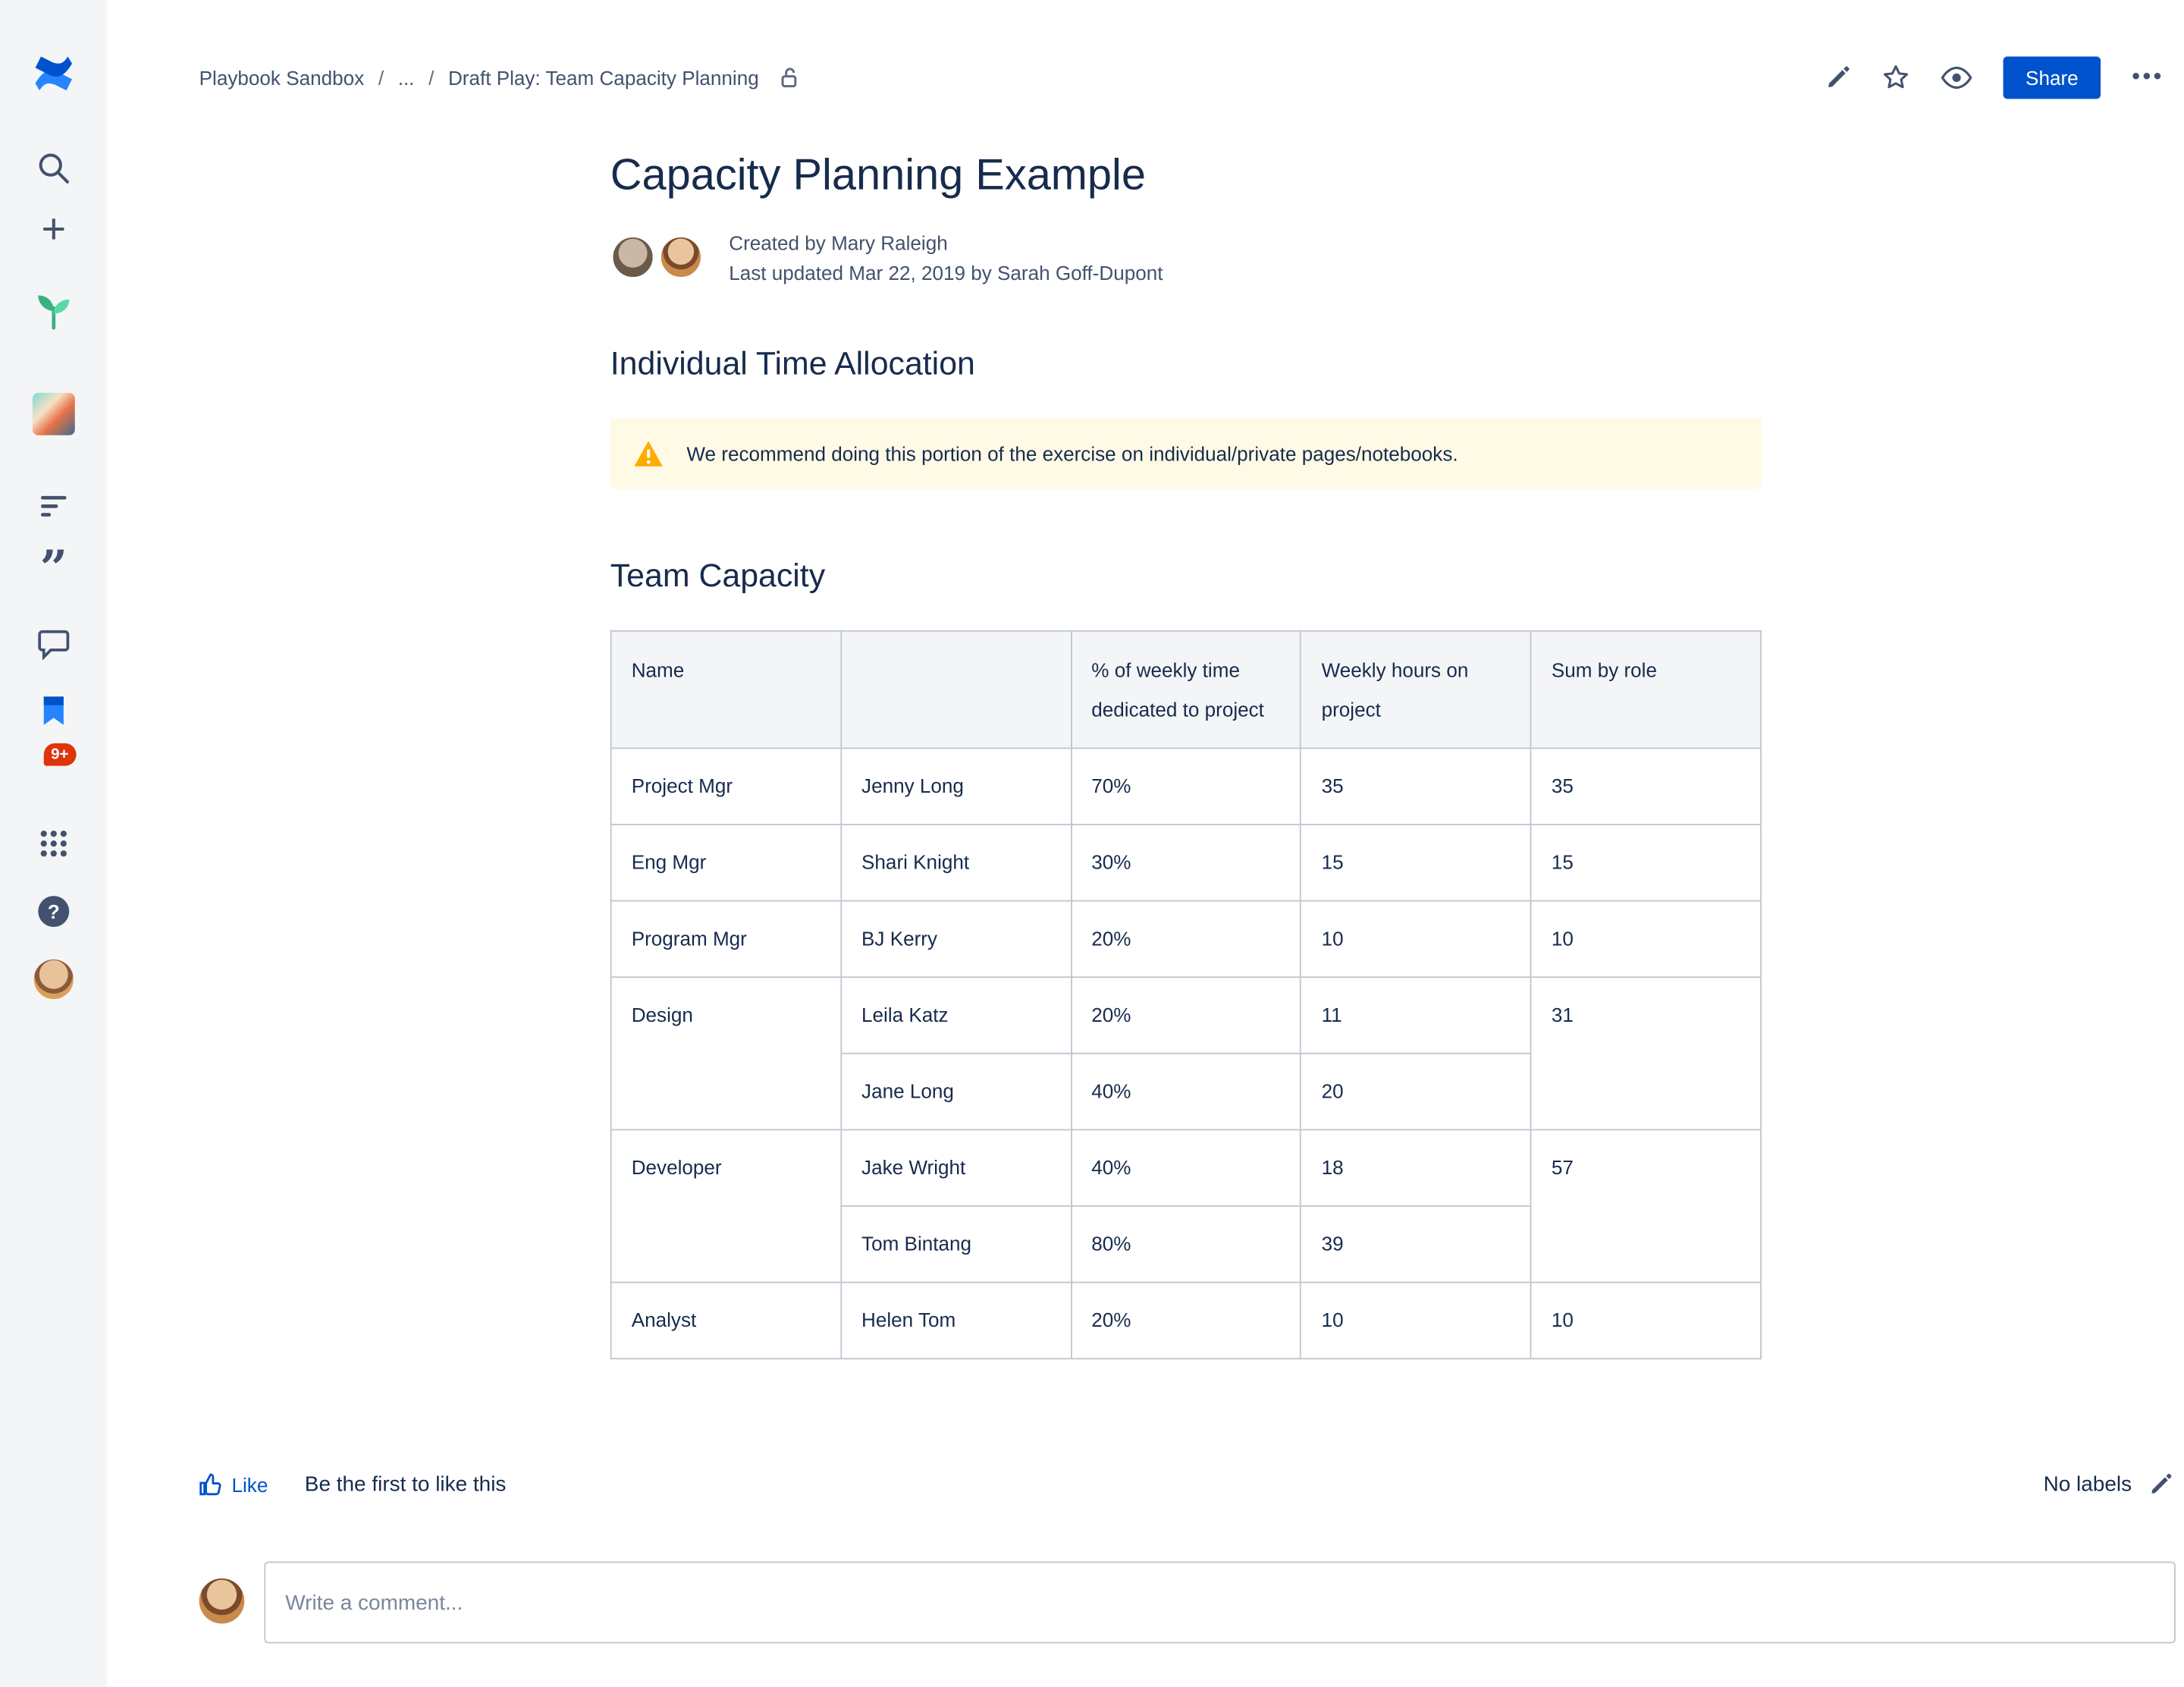 The height and width of the screenshot is (1687, 2184). Describe the element at coordinates (956, 1320) in the screenshot. I see `cell-name: Helen Tom` at that location.